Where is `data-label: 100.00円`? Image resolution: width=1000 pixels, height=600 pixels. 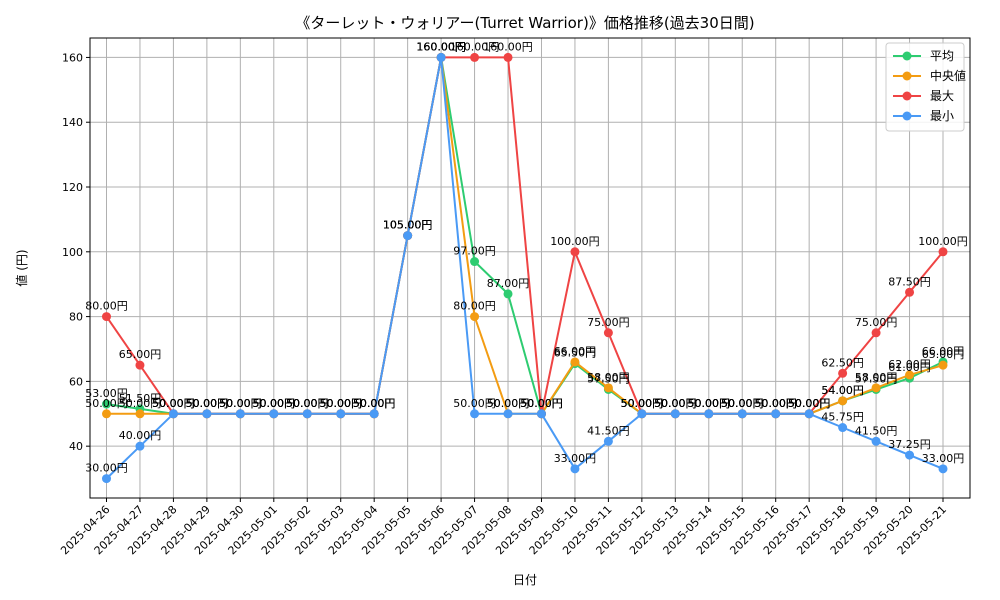 data-label: 100.00円 is located at coordinates (943, 241).